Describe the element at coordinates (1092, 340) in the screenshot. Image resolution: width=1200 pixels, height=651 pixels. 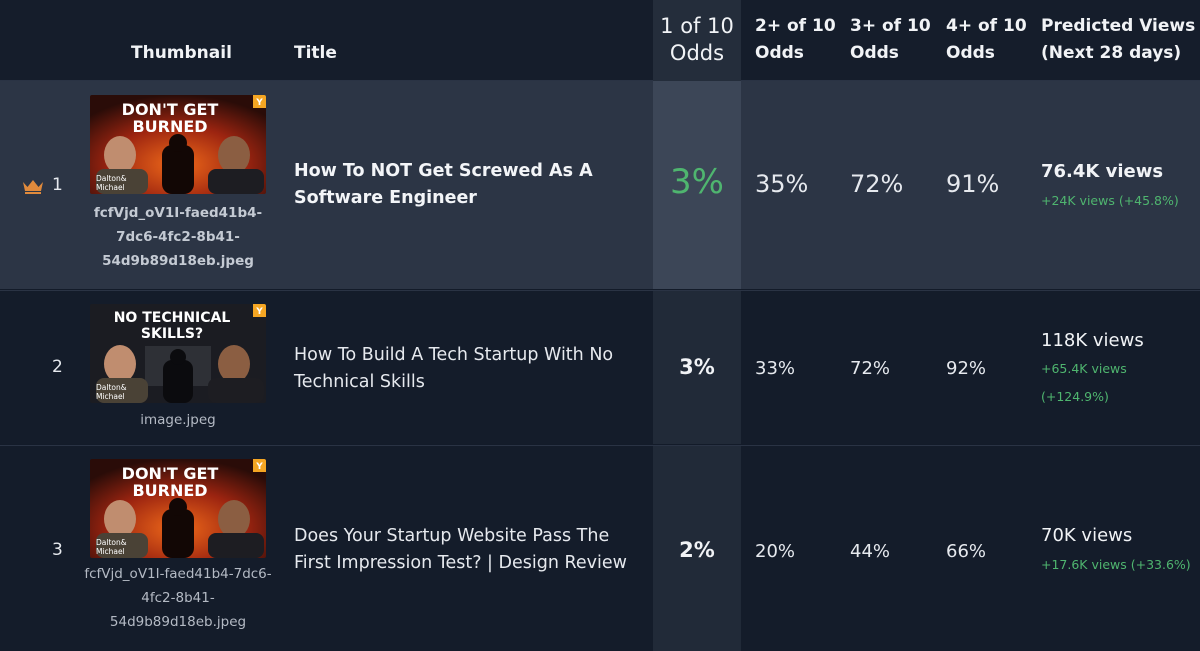
I see `predicted-views: 118K views` at that location.